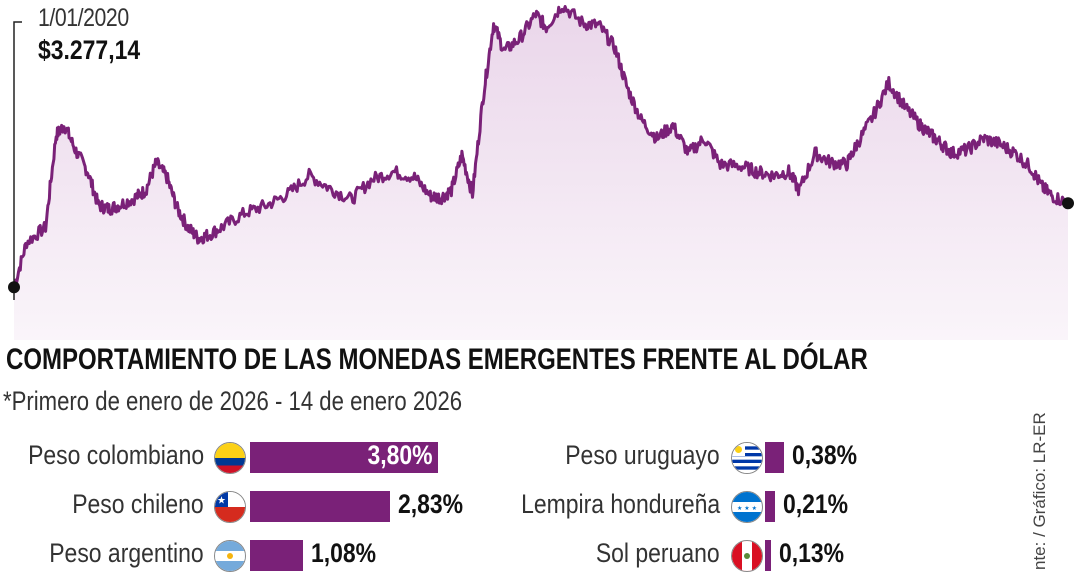 Image resolution: width=1080 pixels, height=572 pixels. What do you see at coordinates (658, 553) in the screenshot?
I see `currency-label: Sol peruano` at bounding box center [658, 553].